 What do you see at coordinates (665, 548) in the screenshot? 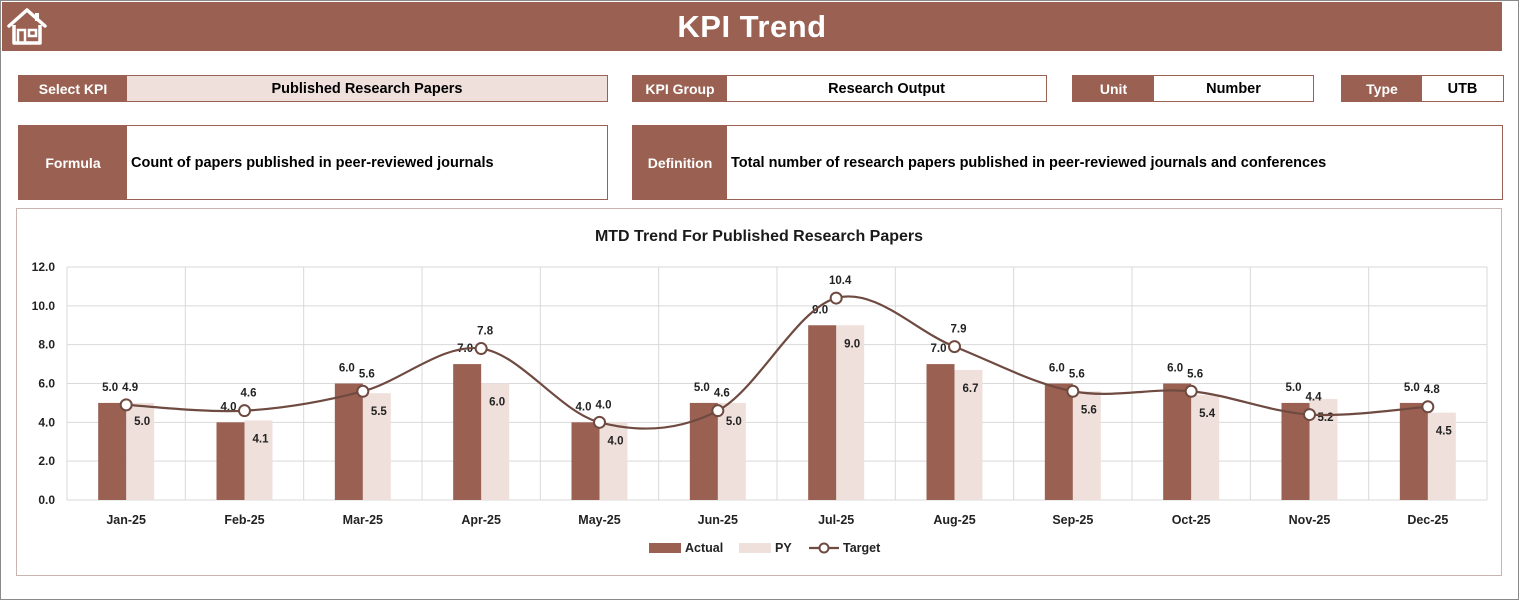
I see `legend-swatch-actual` at bounding box center [665, 548].